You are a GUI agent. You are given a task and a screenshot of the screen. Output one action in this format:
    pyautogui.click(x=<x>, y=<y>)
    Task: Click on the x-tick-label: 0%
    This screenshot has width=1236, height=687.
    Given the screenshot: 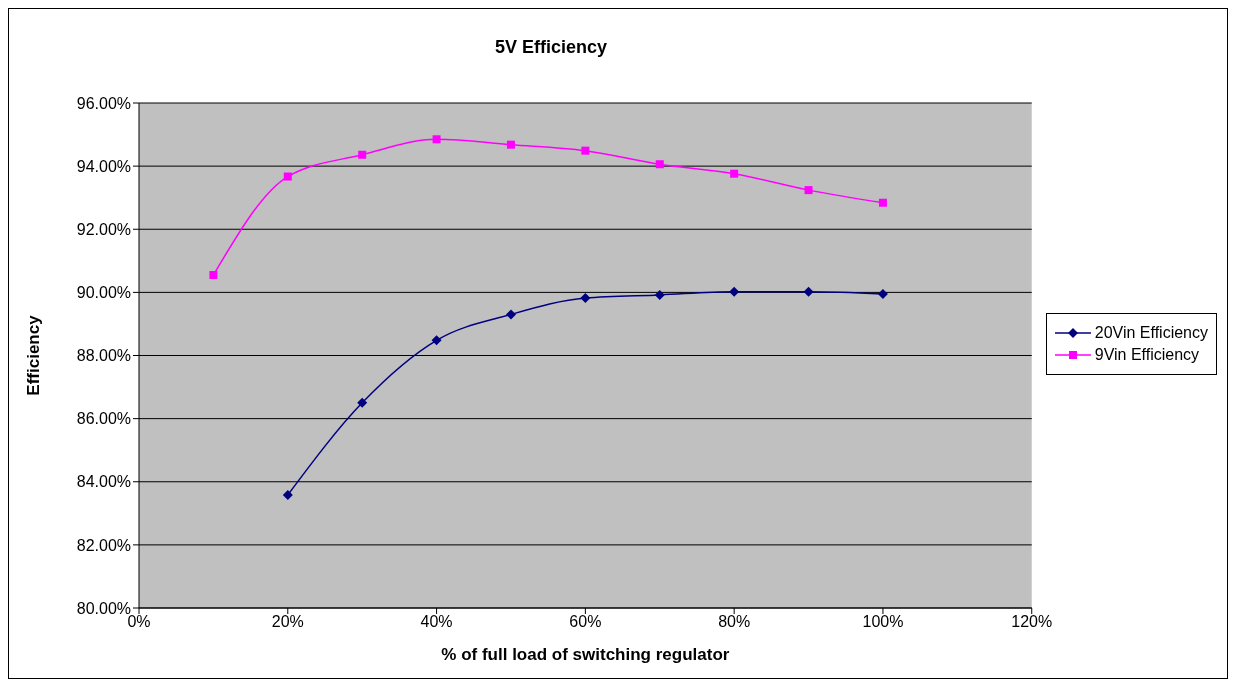 What is the action you would take?
    pyautogui.click(x=139, y=622)
    